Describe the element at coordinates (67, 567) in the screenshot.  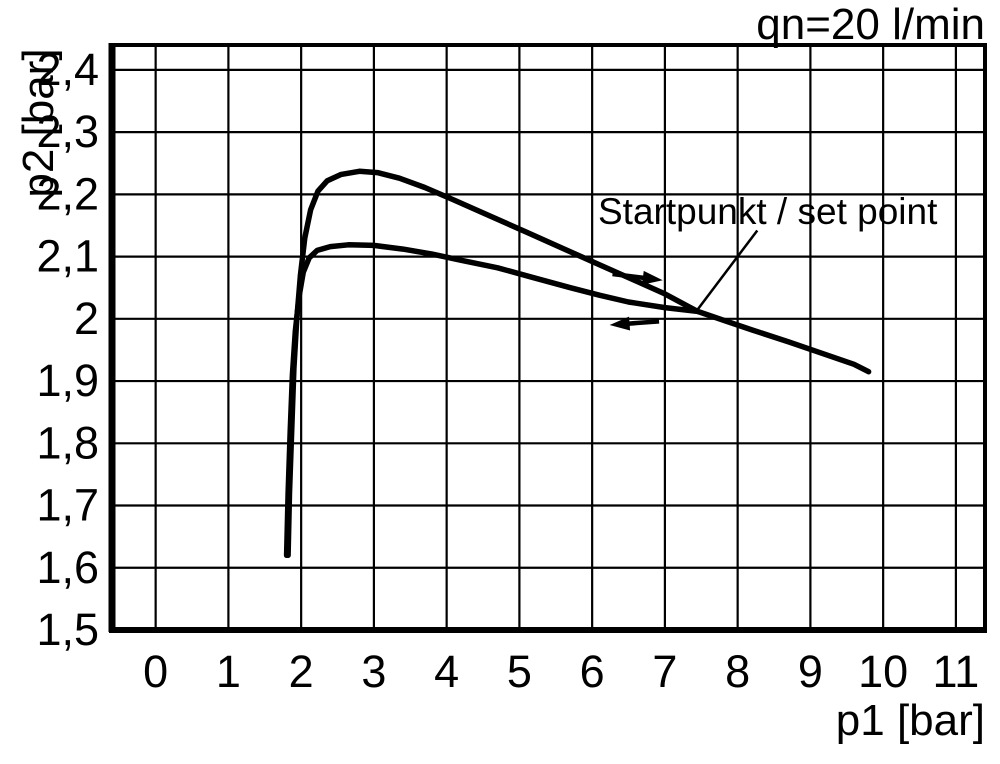
I see `svg-text: 1,6` at that location.